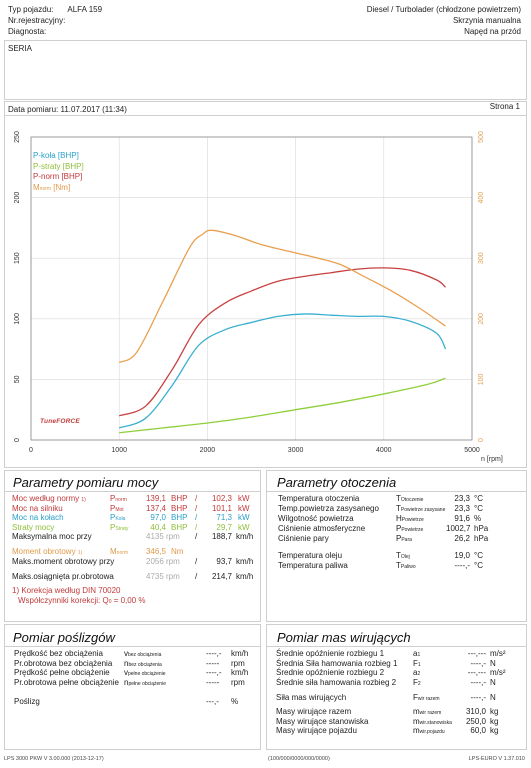 The height and width of the screenshot is (768, 531). Describe the element at coordinates (67, 109) in the screenshot. I see `measurement-date: Data pomiaru: 11.07.2017 (11:34)` at that location.